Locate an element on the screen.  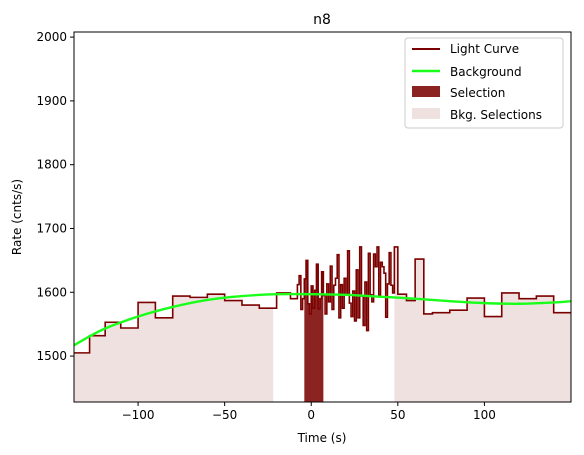
y-axis: 1500 1600 1700 1800 1900 2000 is located at coordinates (55, 196).